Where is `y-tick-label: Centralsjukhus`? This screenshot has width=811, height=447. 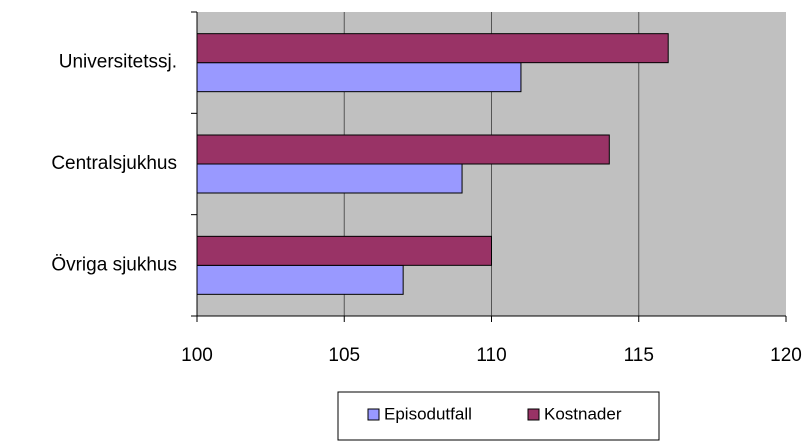 y-tick-label: Centralsjukhus is located at coordinates (114, 163).